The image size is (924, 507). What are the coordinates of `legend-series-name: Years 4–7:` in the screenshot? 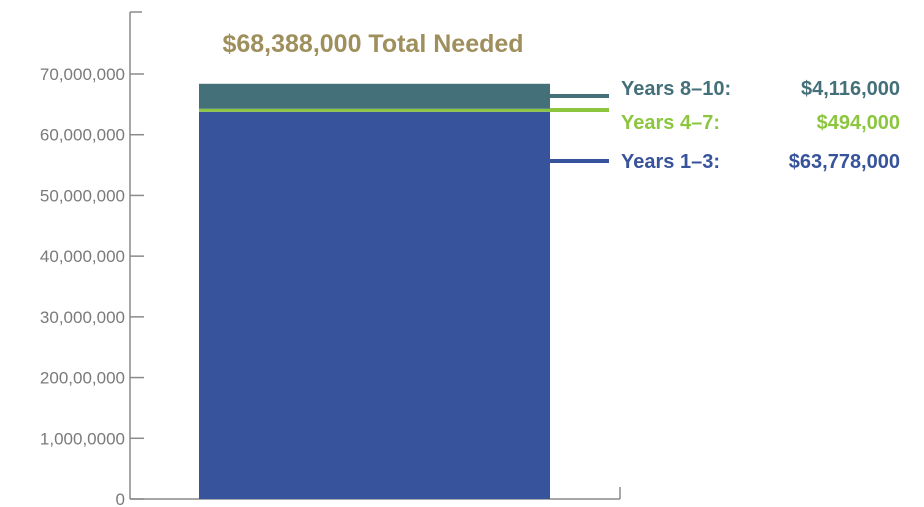 It's located at (670, 123).